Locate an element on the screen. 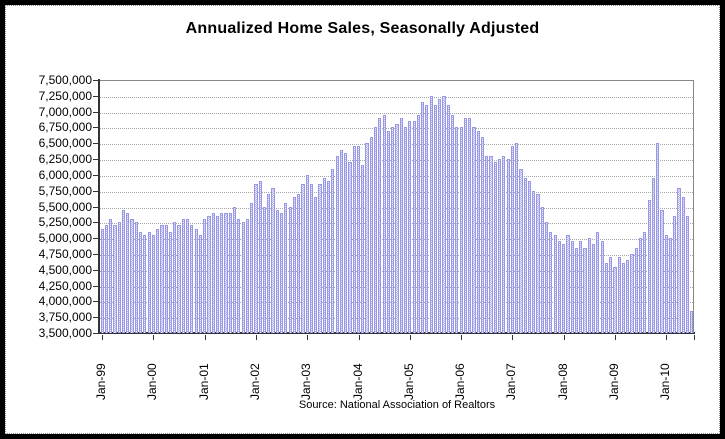 The height and width of the screenshot is (439, 725). source-note: Source: National Association of Realtors is located at coordinates (397, 405).